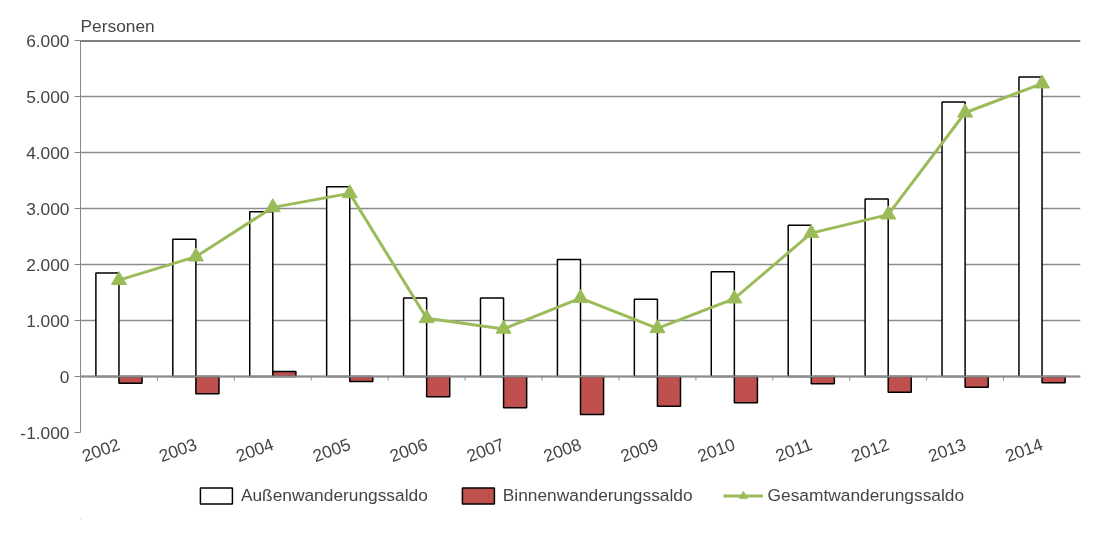 Image resolution: width=1110 pixels, height=558 pixels. What do you see at coordinates (178, 450) in the screenshot?
I see `x-tick-label: 2003` at bounding box center [178, 450].